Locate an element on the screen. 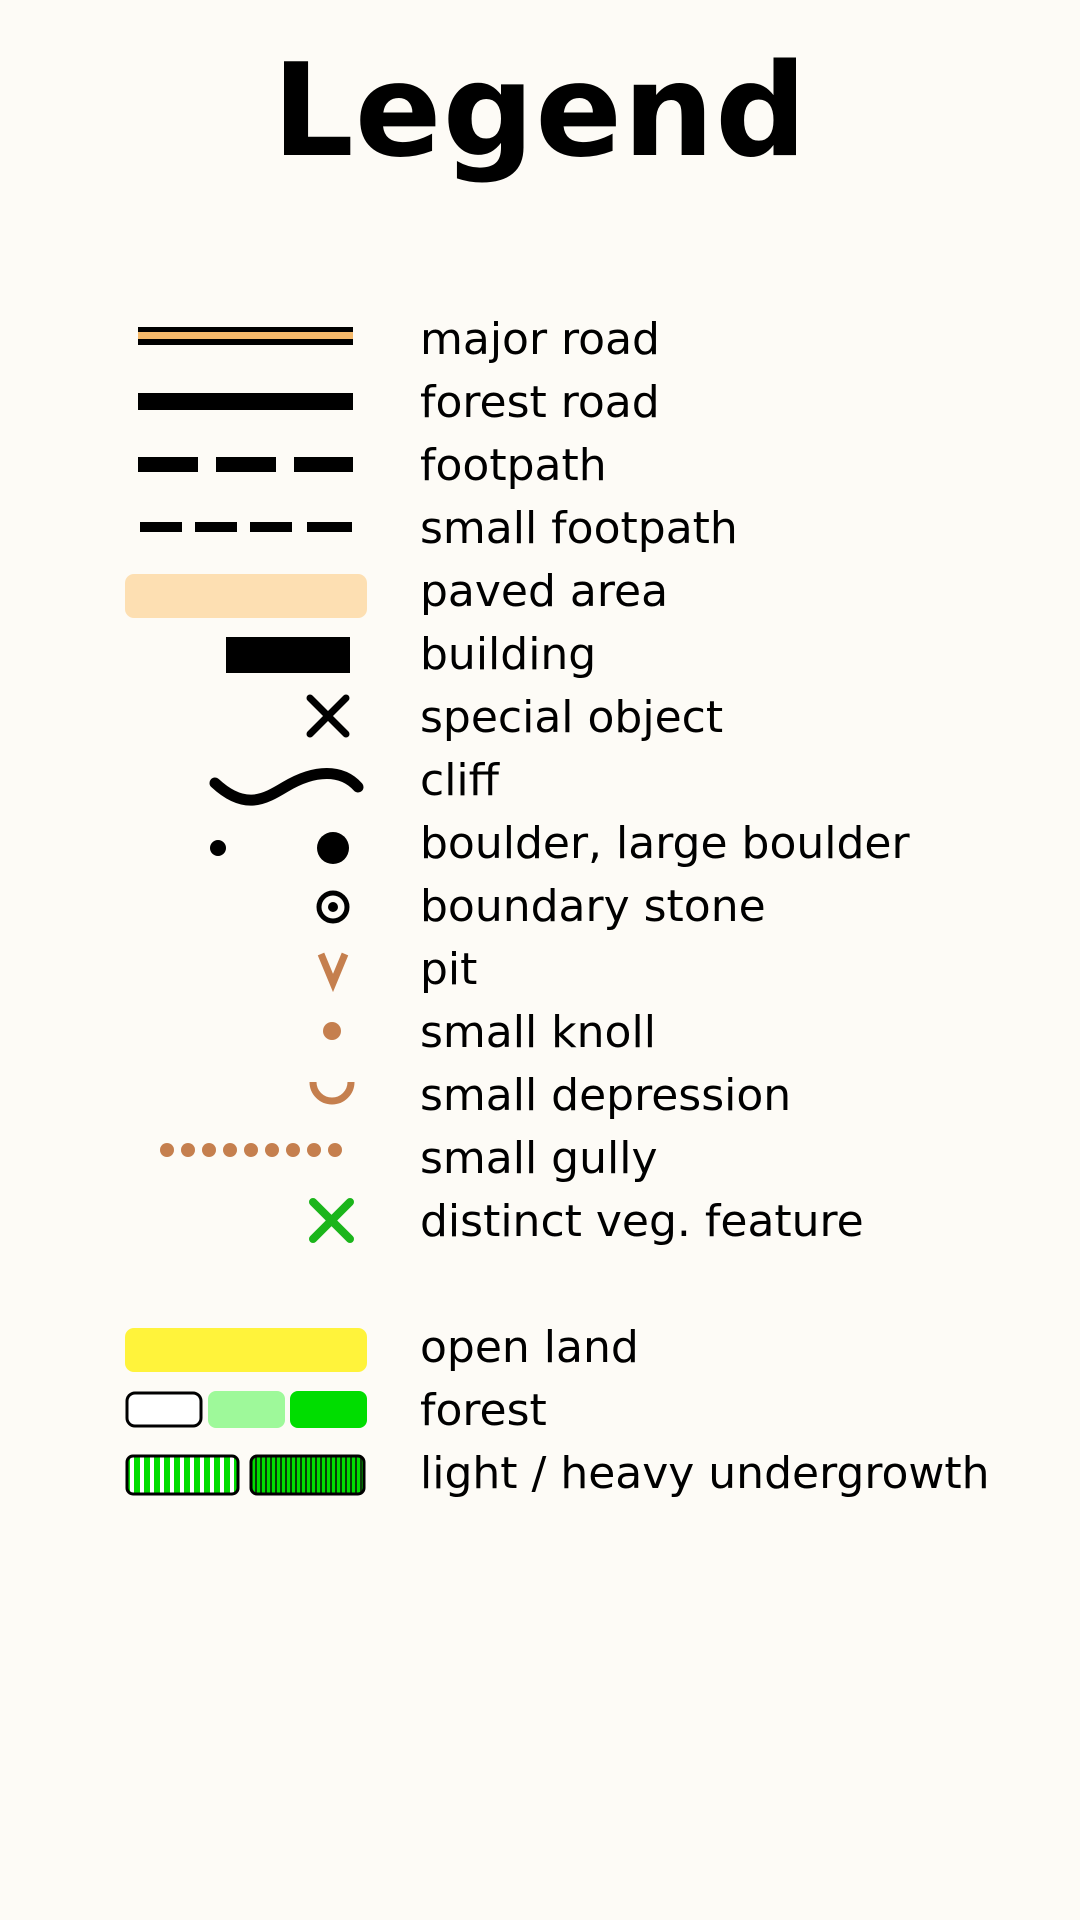 This screenshot has height=1920, width=1080. legend-row-cliff: cliff is located at coordinates (540, 780).